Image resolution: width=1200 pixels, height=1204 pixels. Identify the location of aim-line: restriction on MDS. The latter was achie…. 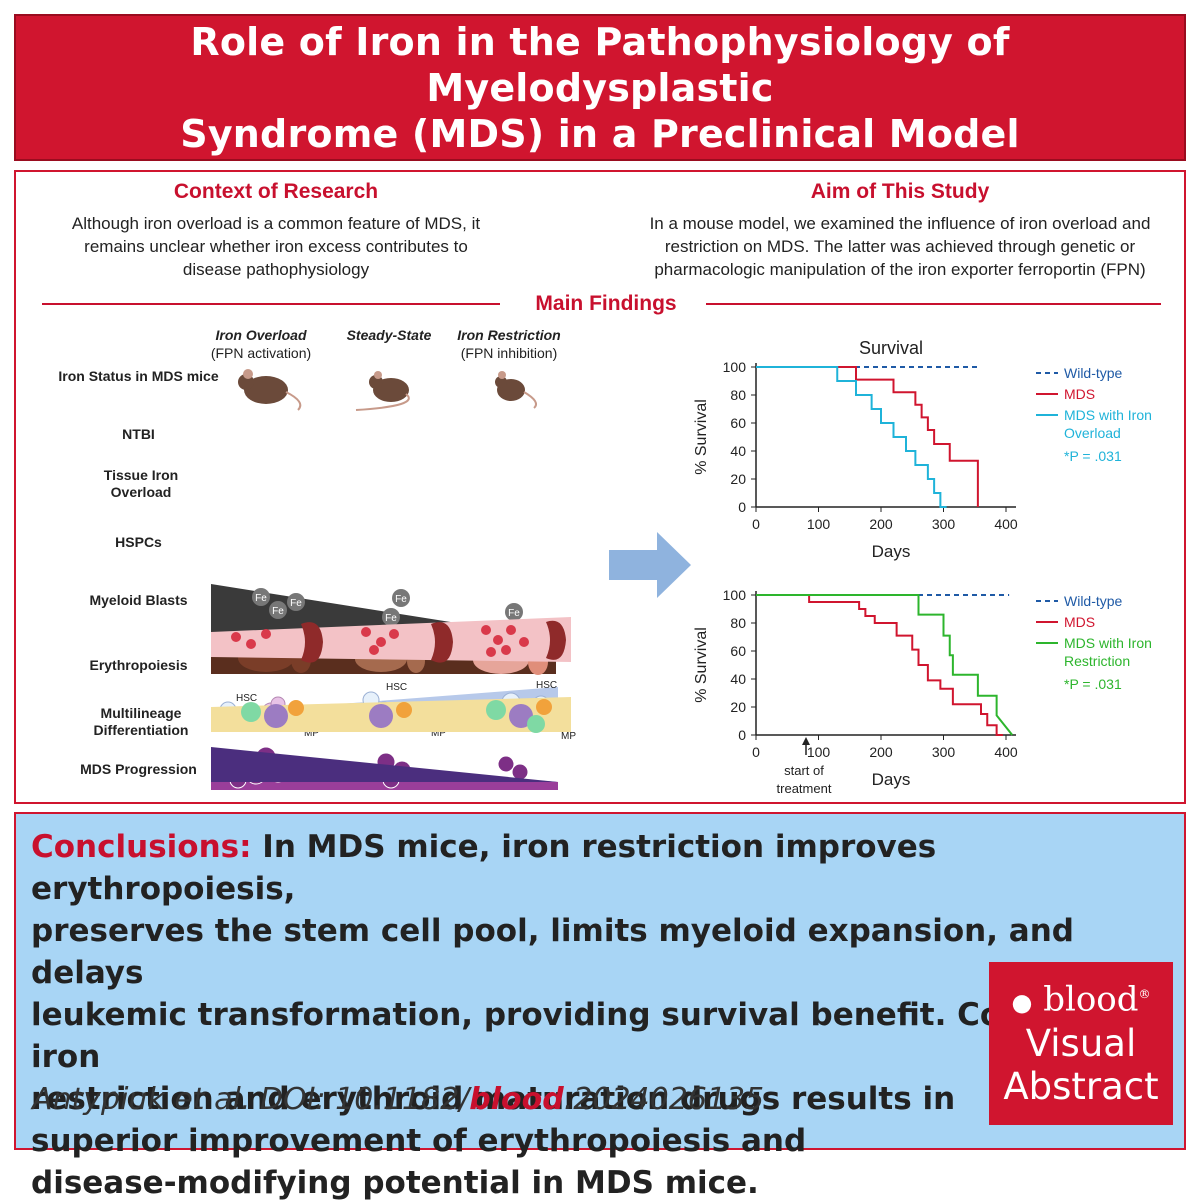
(900, 246).